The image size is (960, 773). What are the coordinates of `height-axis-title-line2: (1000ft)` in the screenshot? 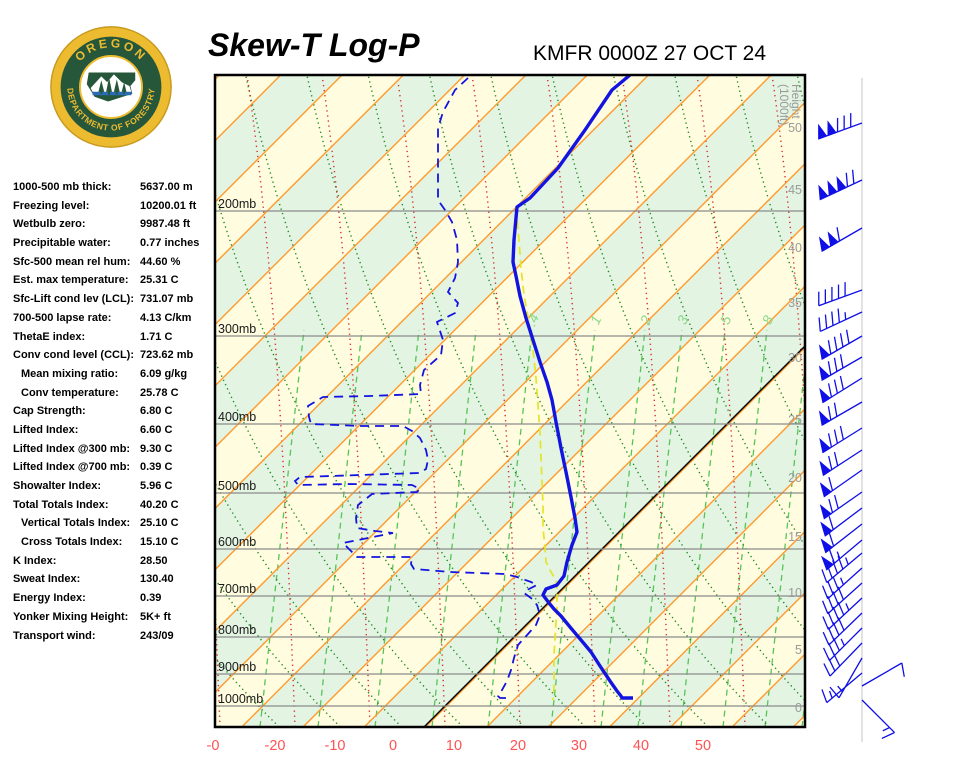 It's located at (784, 104).